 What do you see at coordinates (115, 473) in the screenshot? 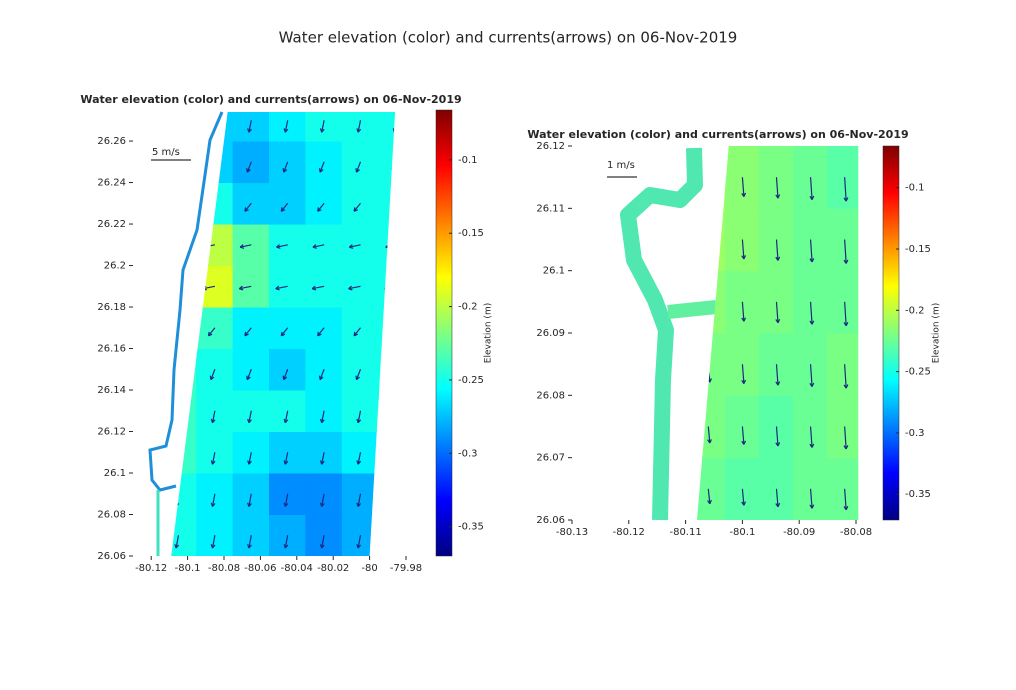
I see `y-tick-label: 26.1` at bounding box center [115, 473].